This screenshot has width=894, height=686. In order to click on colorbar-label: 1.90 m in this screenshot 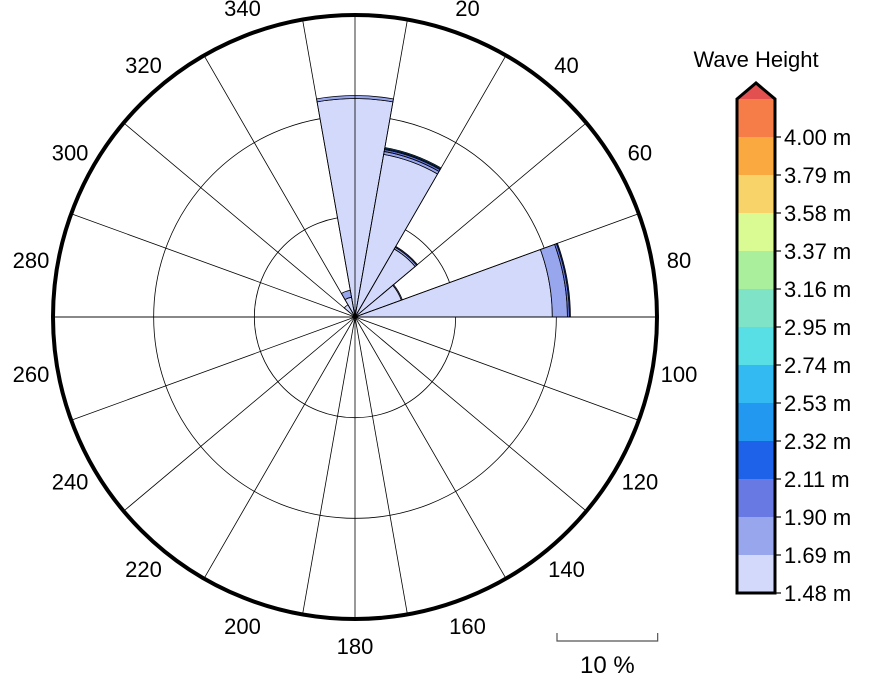, I will do `click(817, 517)`.